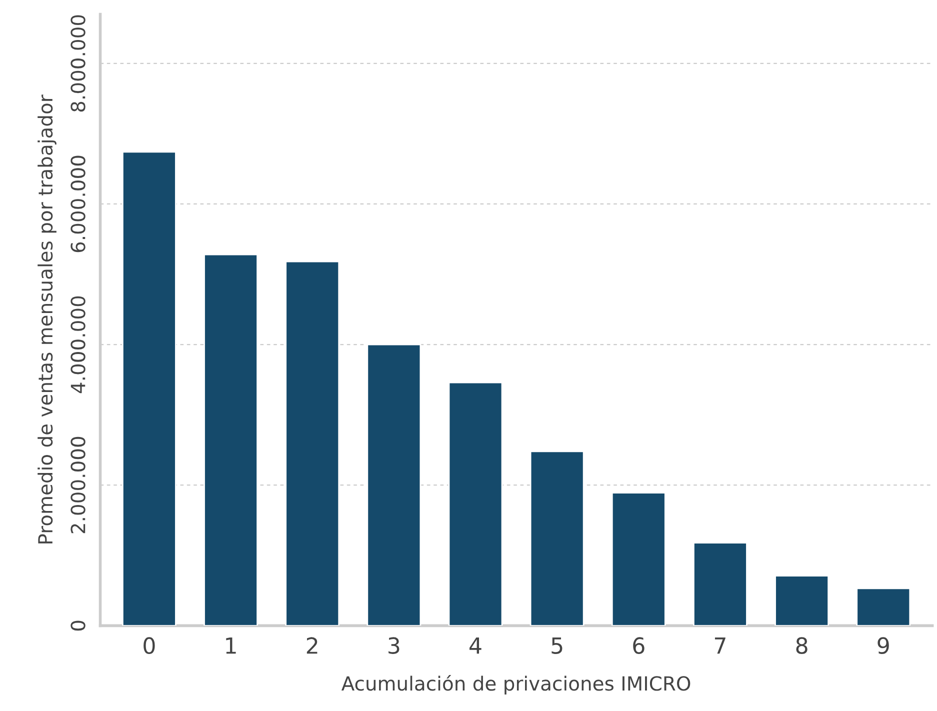  I want to click on x-tick-label: 4, so click(476, 645).